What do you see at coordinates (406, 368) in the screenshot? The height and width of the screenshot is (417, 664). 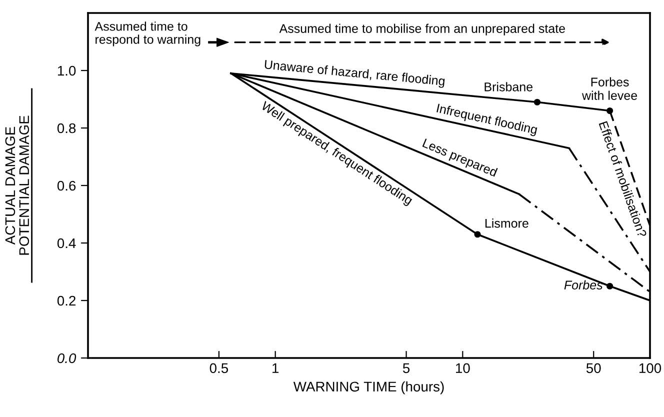 I see `x-tick-label: 5` at bounding box center [406, 368].